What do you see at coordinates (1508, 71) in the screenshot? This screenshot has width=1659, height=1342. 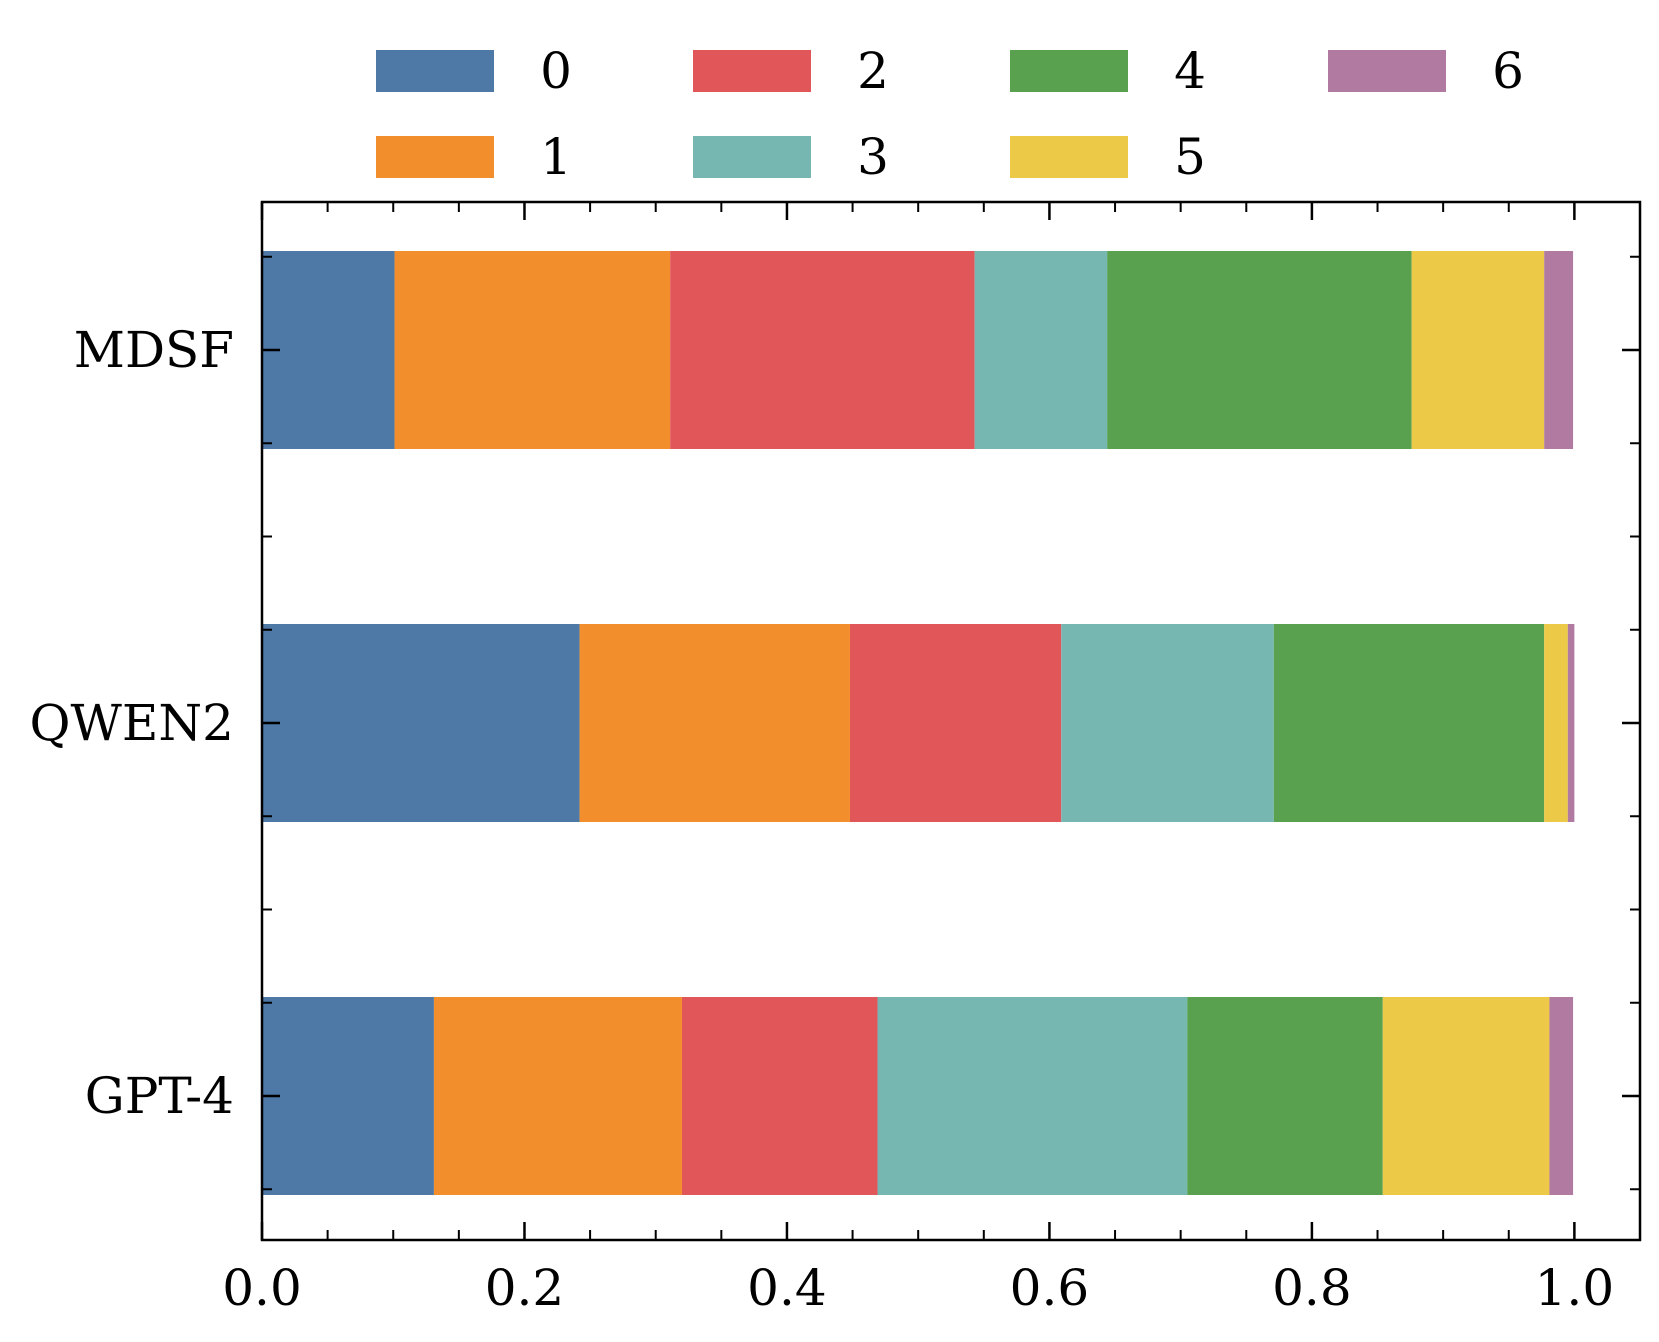 I see `legend-label-6: 6` at bounding box center [1508, 71].